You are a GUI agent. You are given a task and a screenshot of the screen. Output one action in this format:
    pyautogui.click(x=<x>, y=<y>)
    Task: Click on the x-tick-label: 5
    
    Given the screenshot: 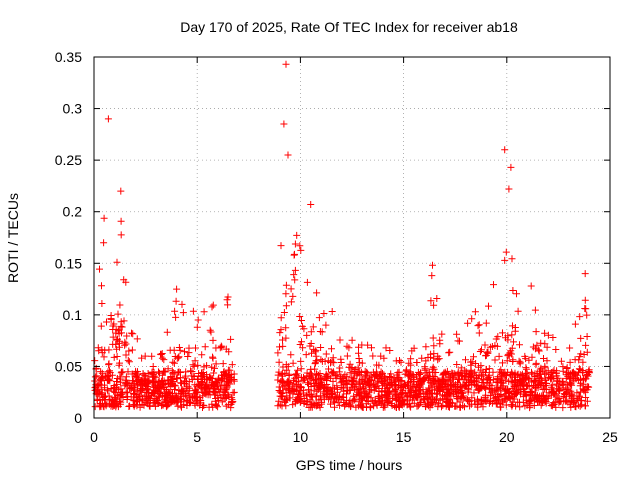 What is the action you would take?
    pyautogui.click(x=197, y=437)
    